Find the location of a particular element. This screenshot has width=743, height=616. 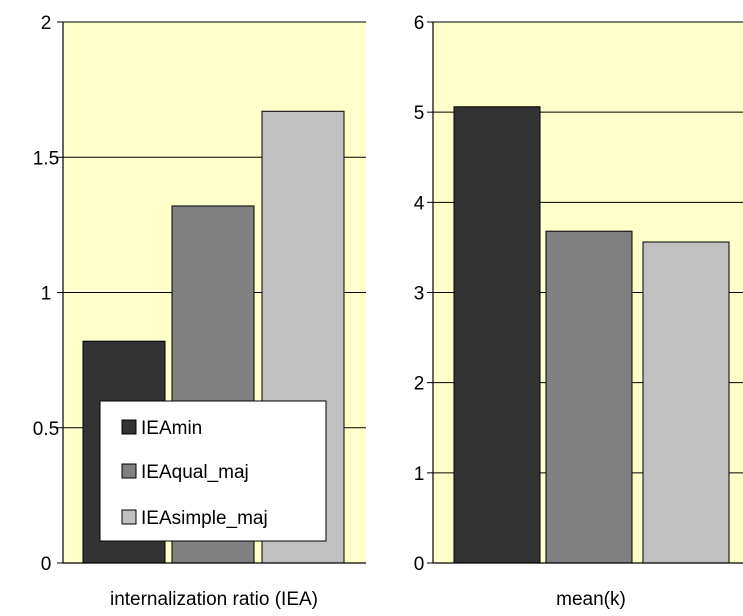

x-axis-label: mean(k) is located at coordinates (591, 599).